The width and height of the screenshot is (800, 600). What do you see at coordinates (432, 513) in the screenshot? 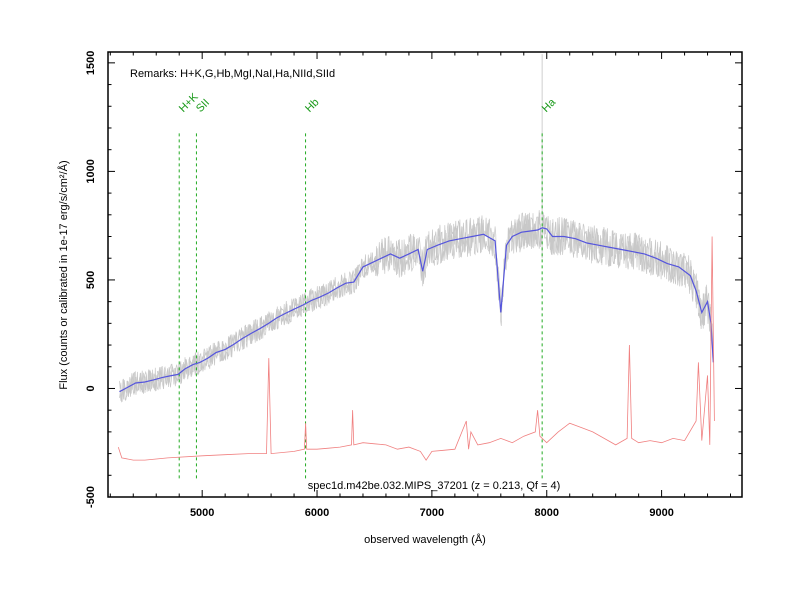
I see `x-tick-label: 7000` at bounding box center [432, 513].